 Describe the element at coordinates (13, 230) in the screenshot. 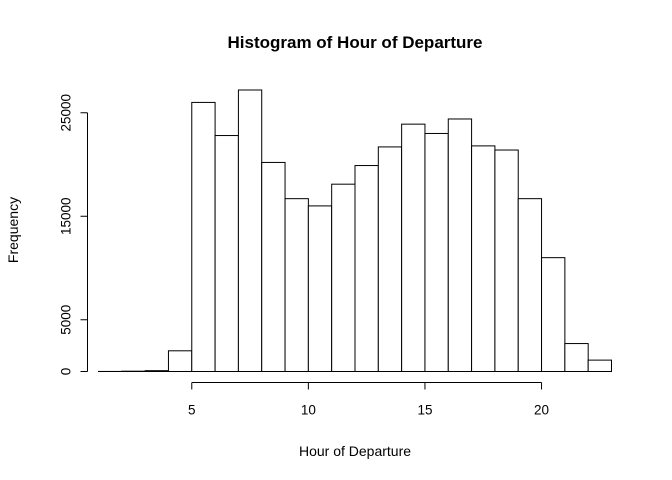

I see `y-axis-label: Frequency` at that location.